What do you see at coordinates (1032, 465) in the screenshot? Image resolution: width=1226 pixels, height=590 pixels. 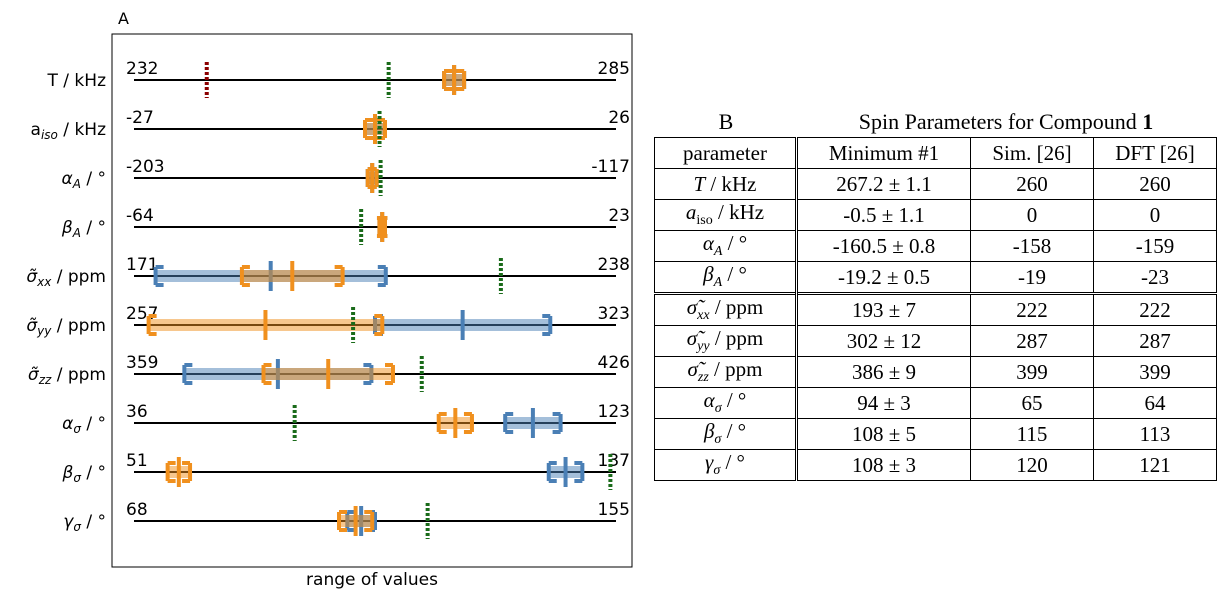 I see `sim-value: 120` at bounding box center [1032, 465].